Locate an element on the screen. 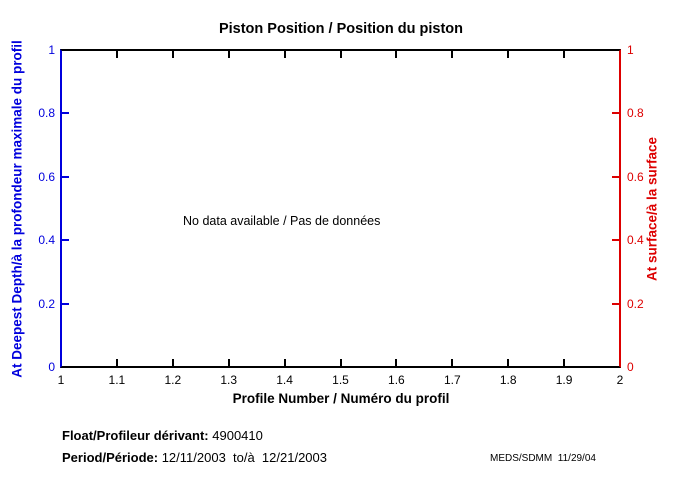  left-y-tick-label: 0.8 is located at coordinates (46, 113).